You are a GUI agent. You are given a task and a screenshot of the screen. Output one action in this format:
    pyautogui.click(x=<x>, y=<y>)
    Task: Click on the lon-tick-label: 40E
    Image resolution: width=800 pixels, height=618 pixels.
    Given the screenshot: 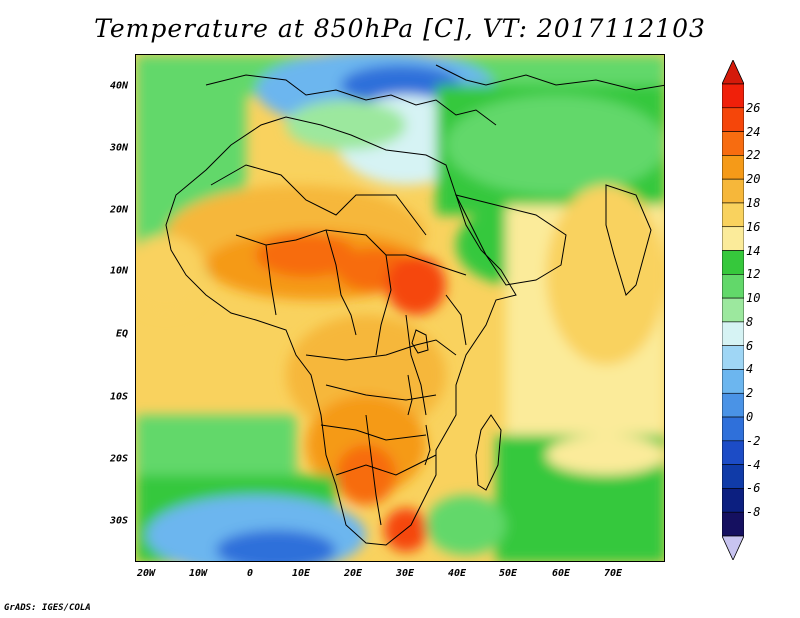 What is the action you would take?
    pyautogui.click(x=457, y=573)
    